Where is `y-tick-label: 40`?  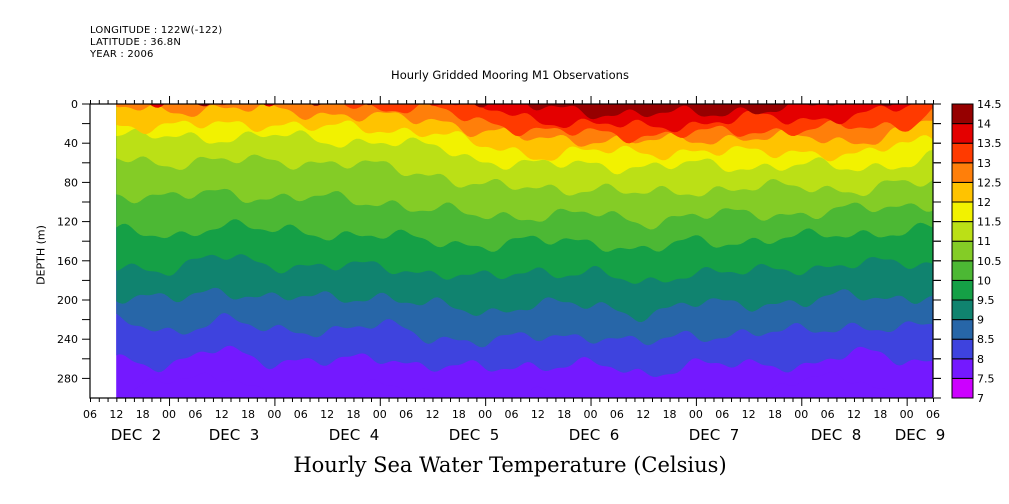 y-tick-label: 40 is located at coordinates (71, 143).